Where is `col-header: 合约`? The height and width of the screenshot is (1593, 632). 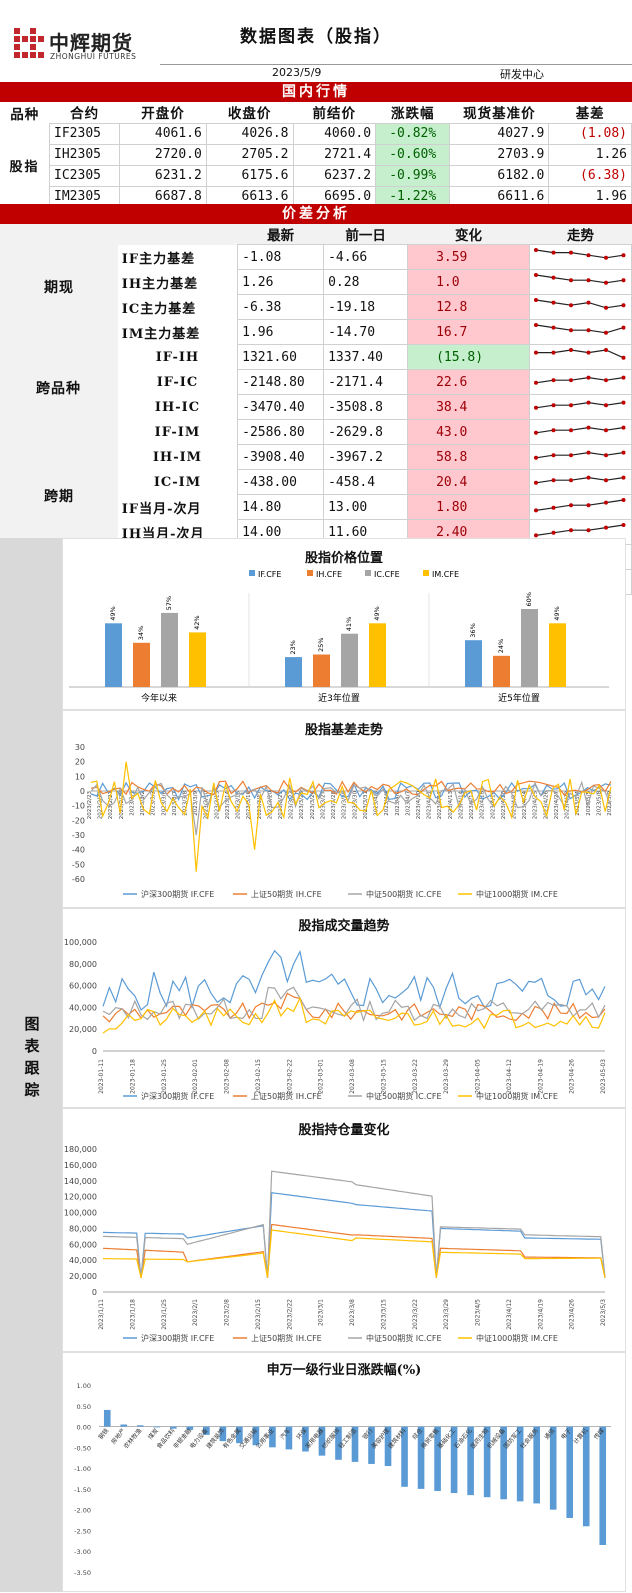 col-header: 合约 is located at coordinates (85, 114).